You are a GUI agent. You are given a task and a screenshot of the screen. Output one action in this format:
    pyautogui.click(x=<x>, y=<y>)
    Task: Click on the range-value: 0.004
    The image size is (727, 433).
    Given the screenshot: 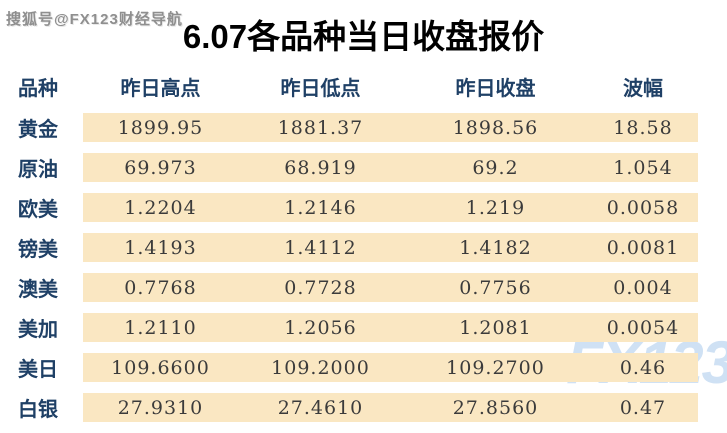 What is the action you would take?
    pyautogui.click(x=643, y=287)
    